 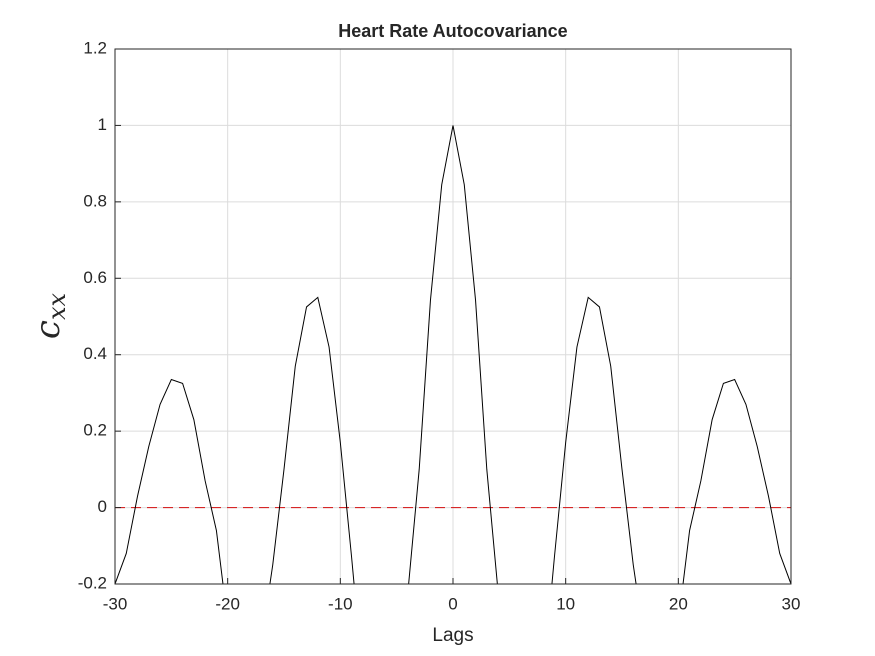 What do you see at coordinates (102, 506) in the screenshot?
I see `y-tick-label: 0` at bounding box center [102, 506].